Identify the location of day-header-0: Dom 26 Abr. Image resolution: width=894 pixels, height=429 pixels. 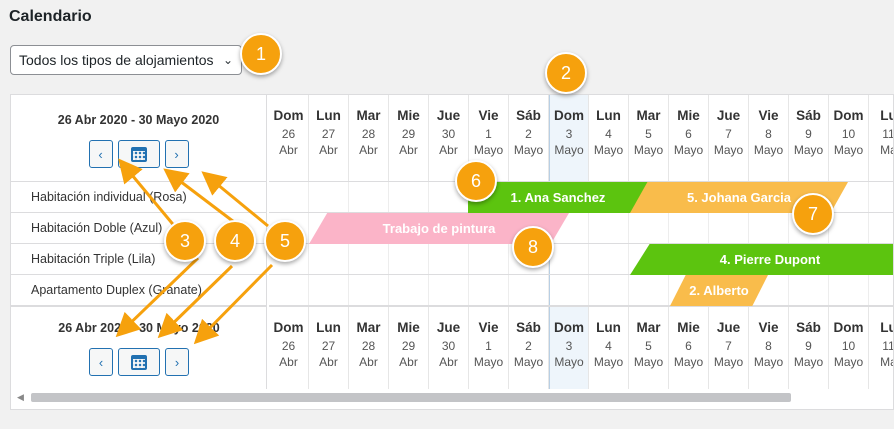
(289, 348).